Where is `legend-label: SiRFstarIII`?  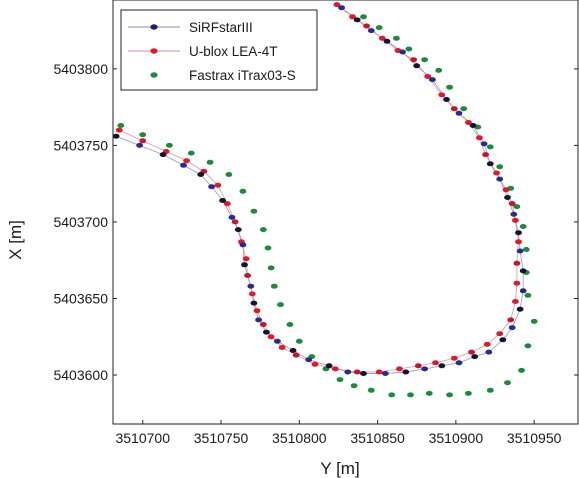 legend-label: SiRFstarIII is located at coordinates (221, 27).